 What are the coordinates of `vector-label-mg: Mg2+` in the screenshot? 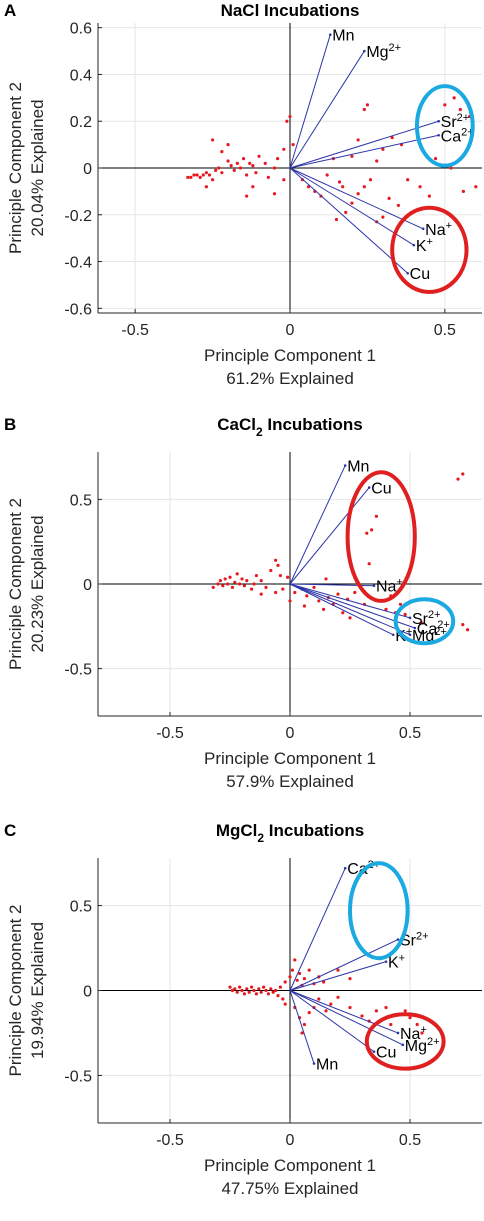 It's located at (422, 1045).